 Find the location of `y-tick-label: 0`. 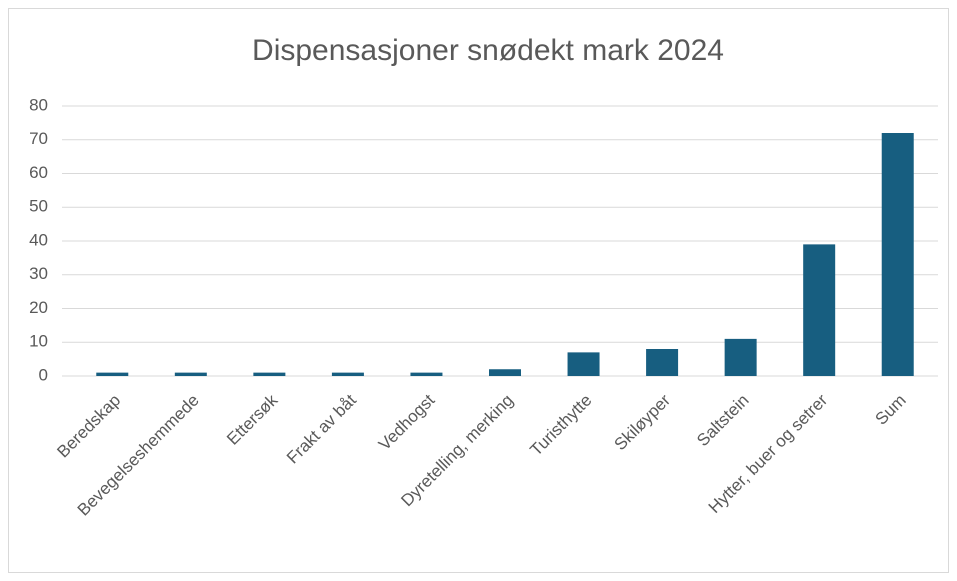

y-tick-label: 0 is located at coordinates (43, 374).